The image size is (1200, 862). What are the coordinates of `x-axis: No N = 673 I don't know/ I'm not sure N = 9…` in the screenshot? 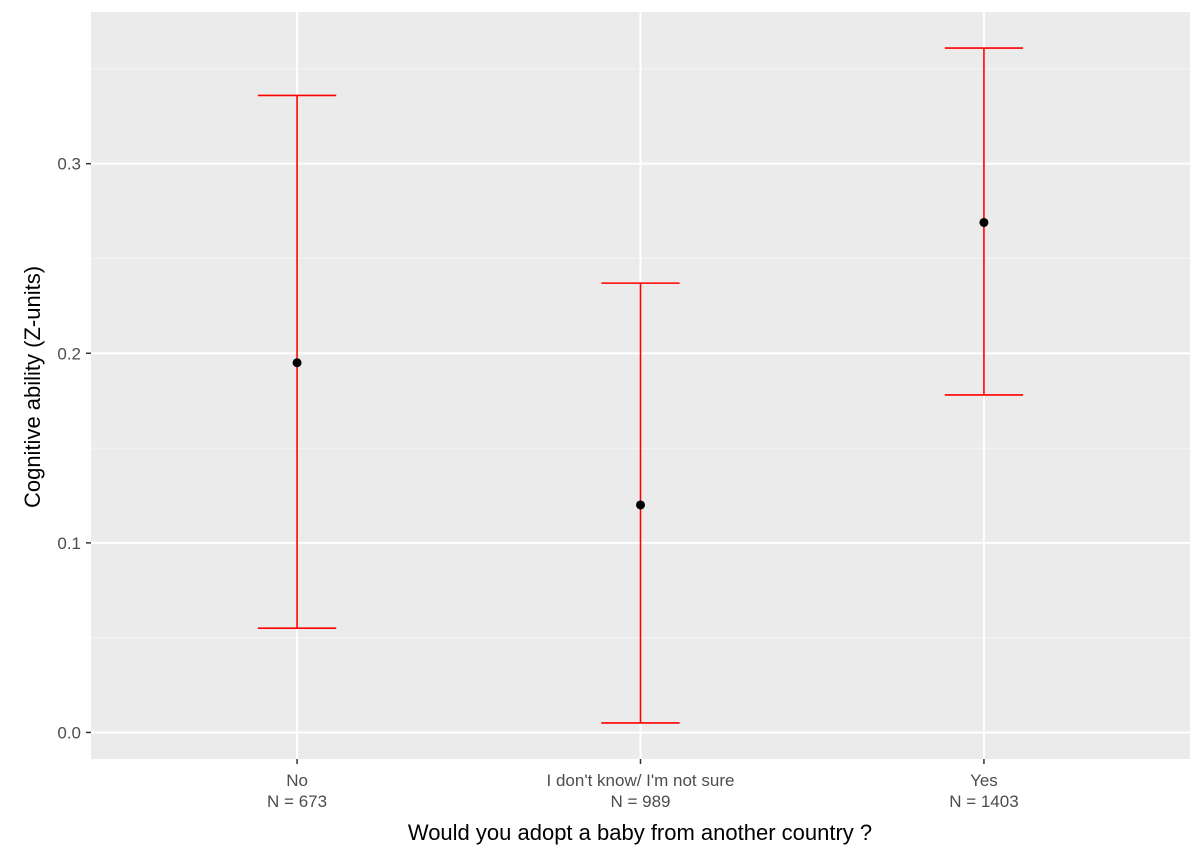 It's located at (643, 785).